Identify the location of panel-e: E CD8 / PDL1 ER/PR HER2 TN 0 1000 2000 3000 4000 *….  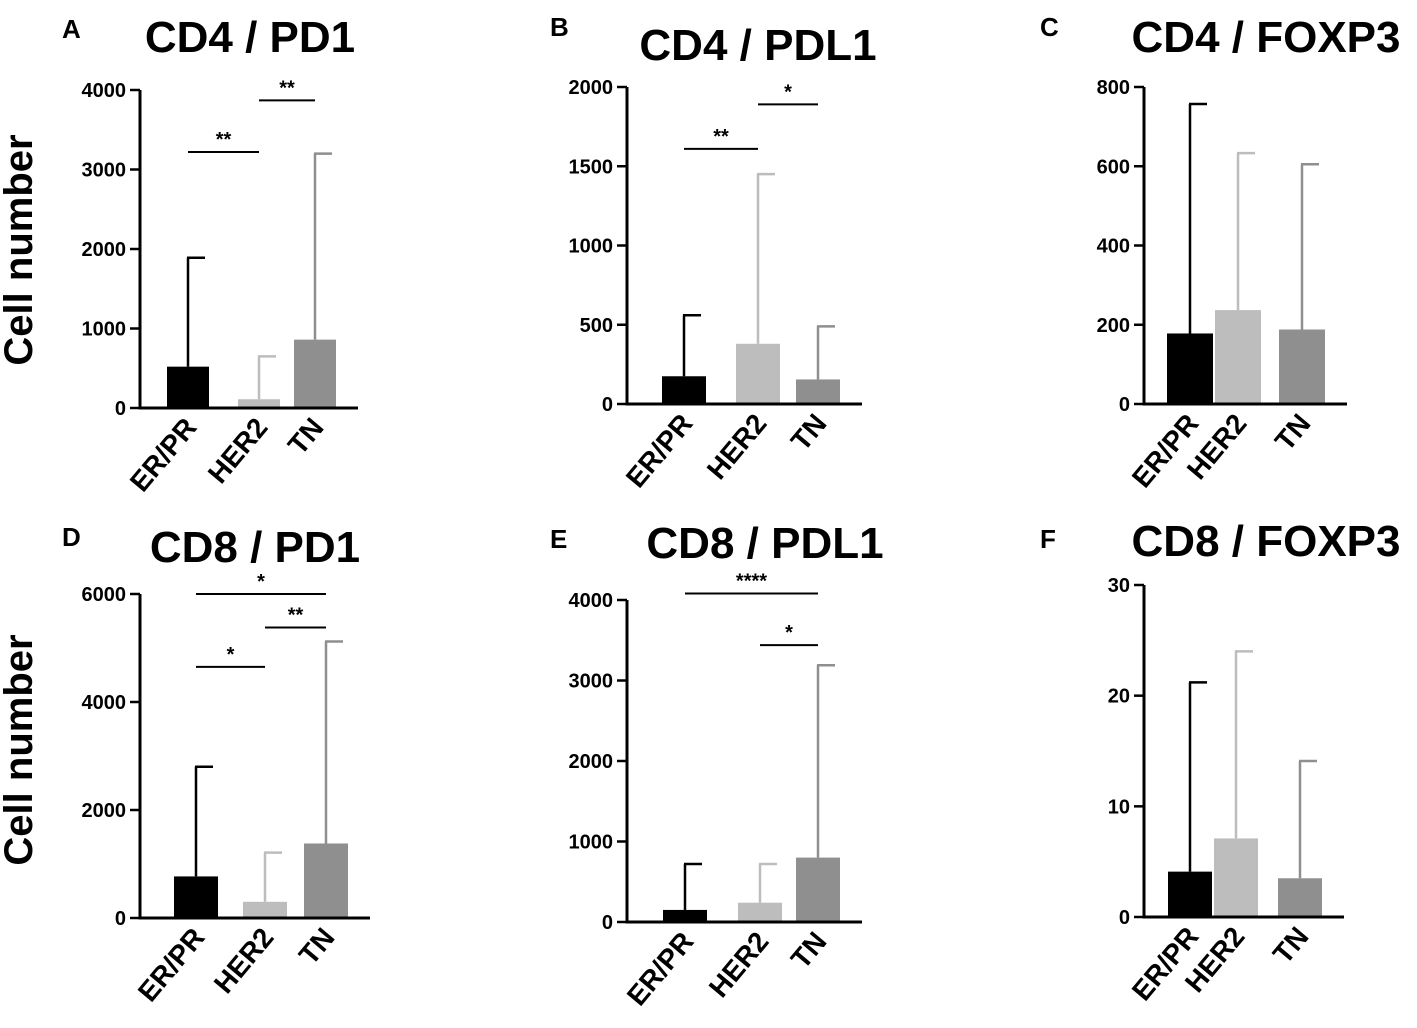
(717, 765).